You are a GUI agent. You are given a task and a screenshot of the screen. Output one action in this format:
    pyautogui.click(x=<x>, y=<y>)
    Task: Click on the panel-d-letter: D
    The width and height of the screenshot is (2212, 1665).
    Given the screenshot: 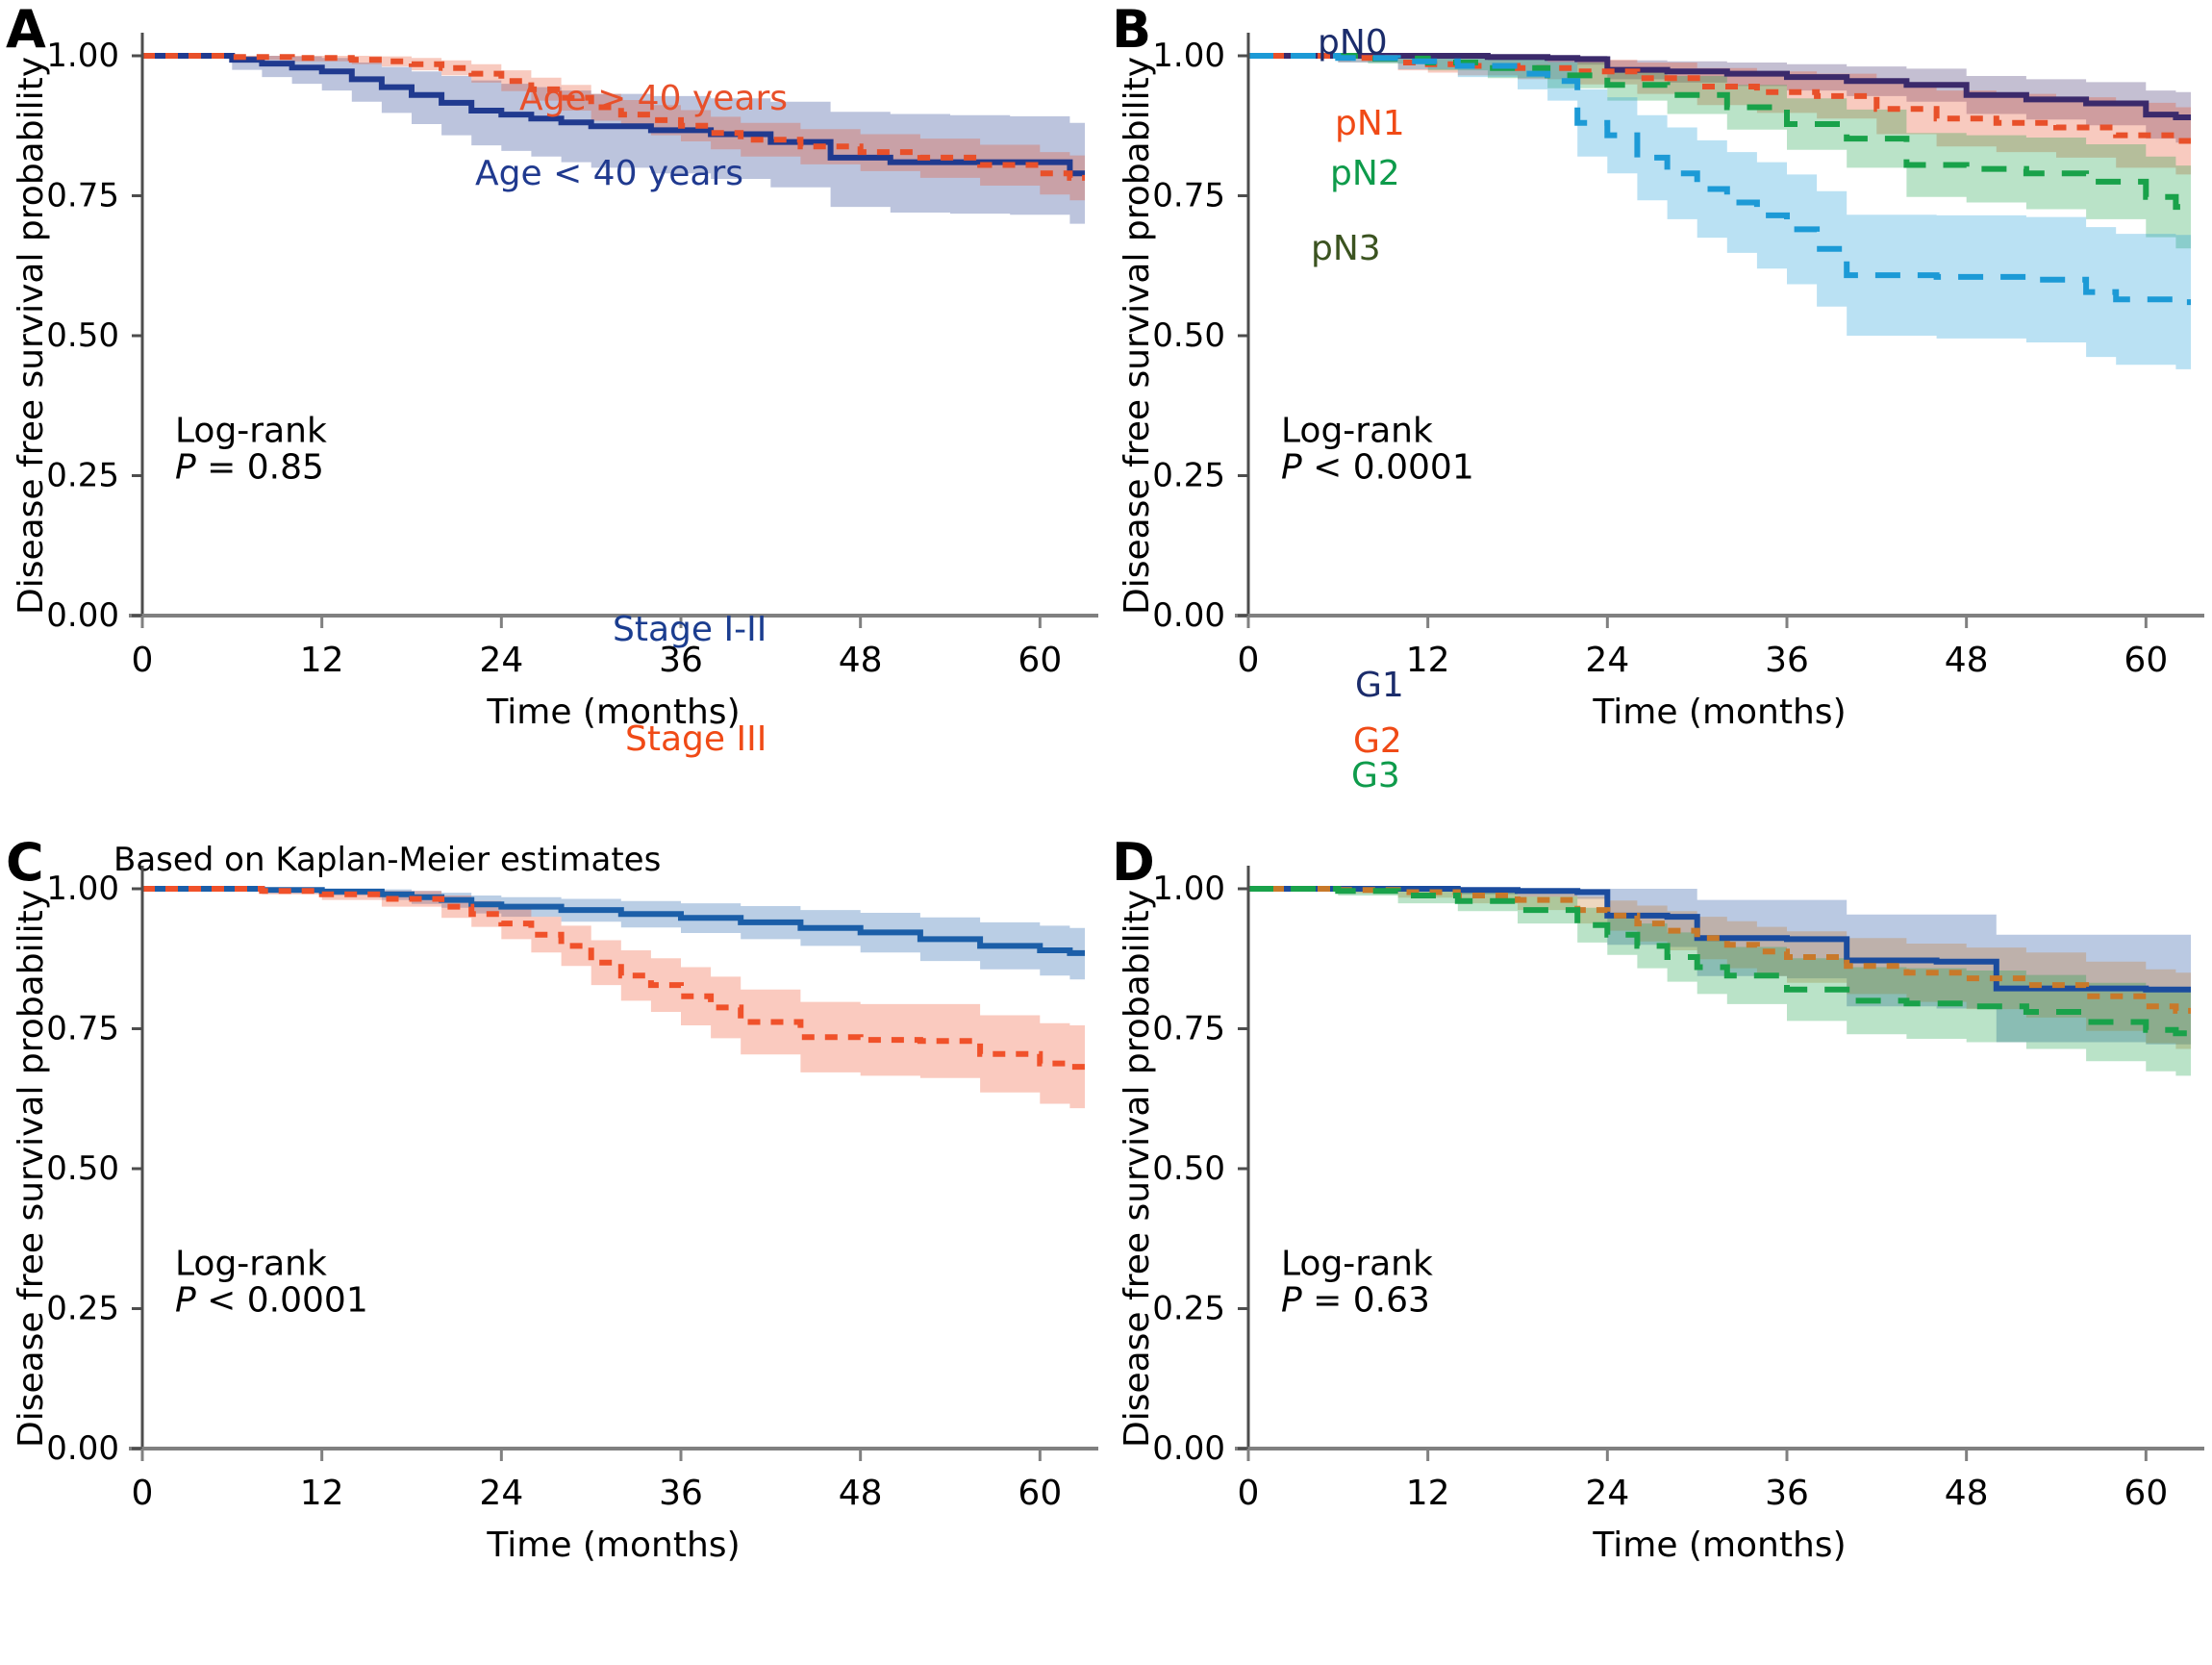 What is the action you would take?
    pyautogui.click(x=1133, y=863)
    